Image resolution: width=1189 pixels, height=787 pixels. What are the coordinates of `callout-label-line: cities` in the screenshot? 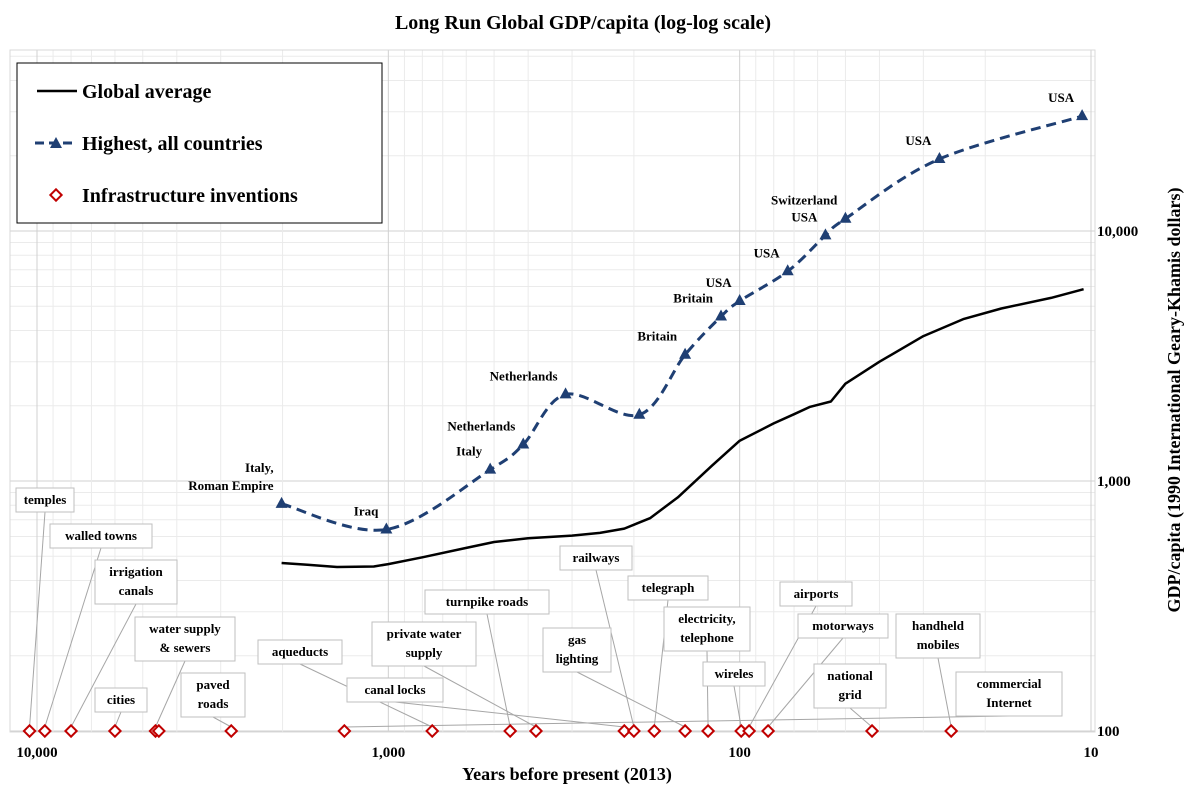 It's located at (121, 699).